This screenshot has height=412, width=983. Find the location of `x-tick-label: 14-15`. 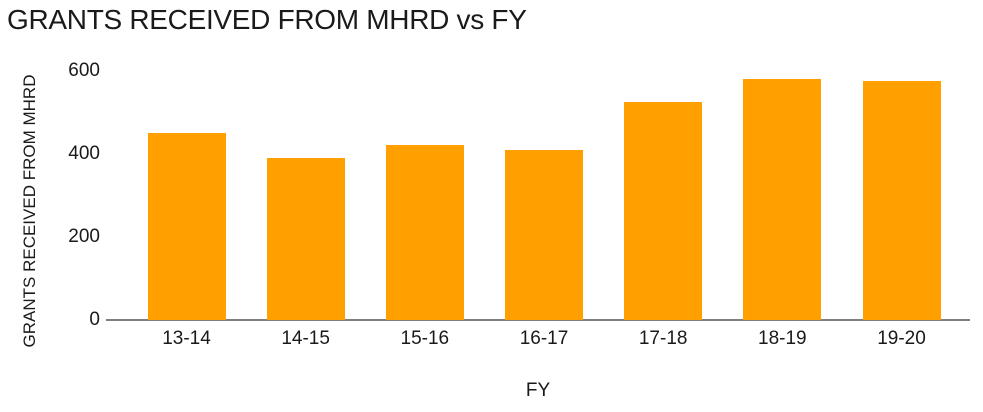

x-tick-label: 14-15 is located at coordinates (305, 338).